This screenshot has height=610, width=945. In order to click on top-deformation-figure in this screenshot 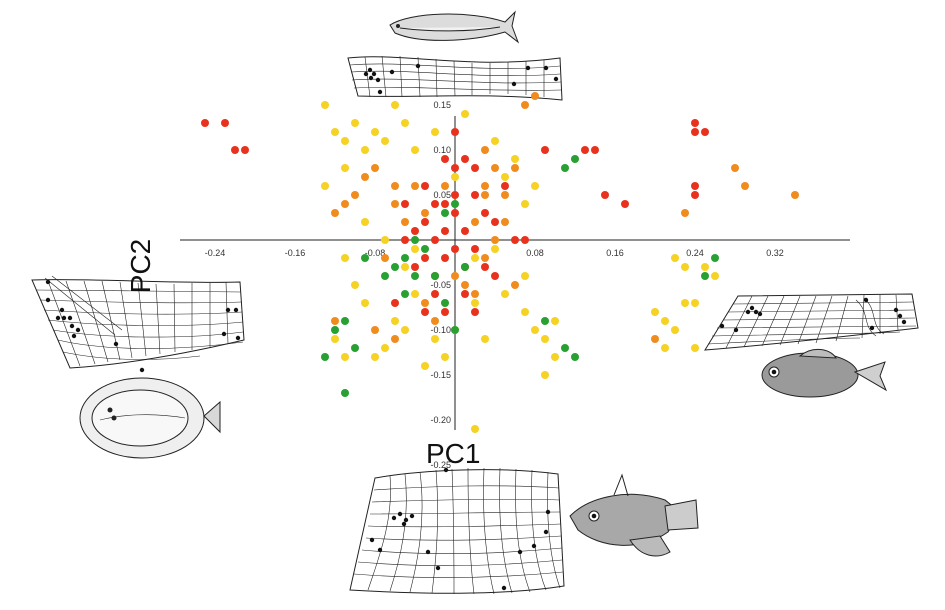, I will do `click(455, 55)`.